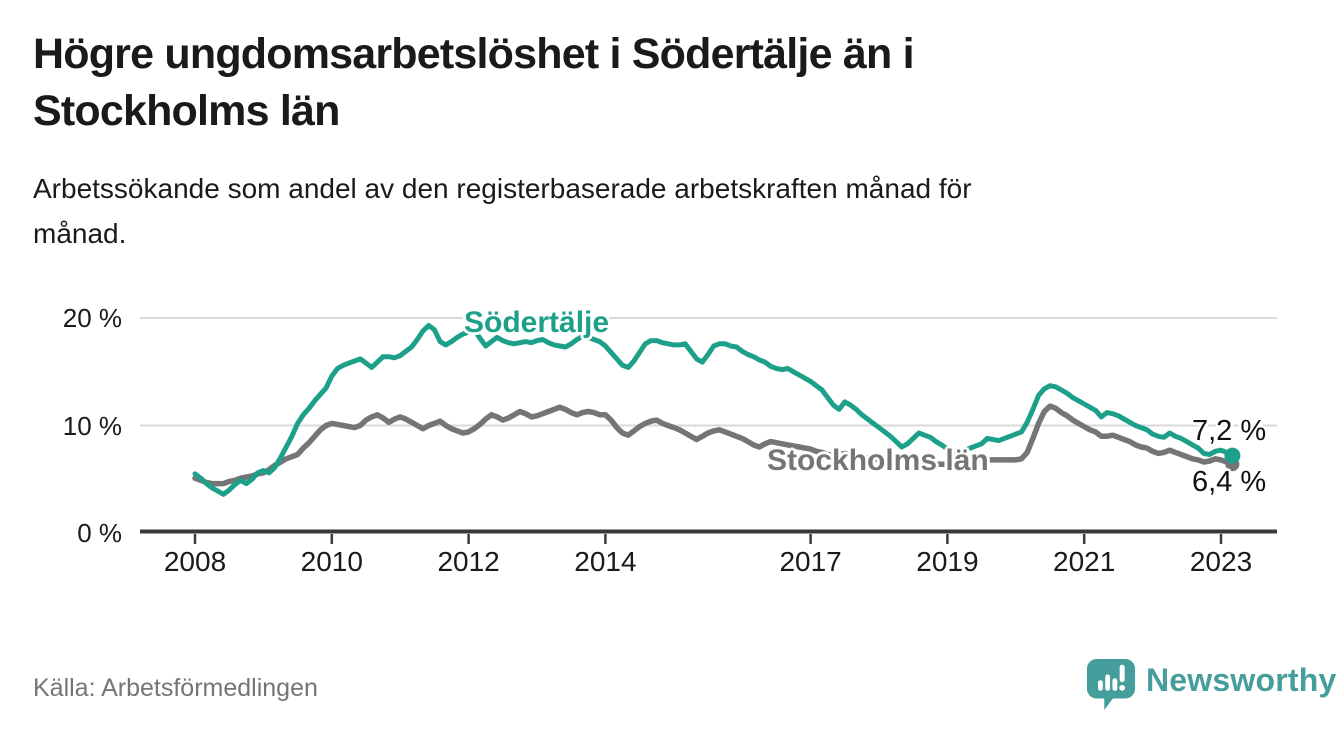  What do you see at coordinates (1229, 431) in the screenshot?
I see `end-value-label-sodertalje: 7,2 %` at bounding box center [1229, 431].